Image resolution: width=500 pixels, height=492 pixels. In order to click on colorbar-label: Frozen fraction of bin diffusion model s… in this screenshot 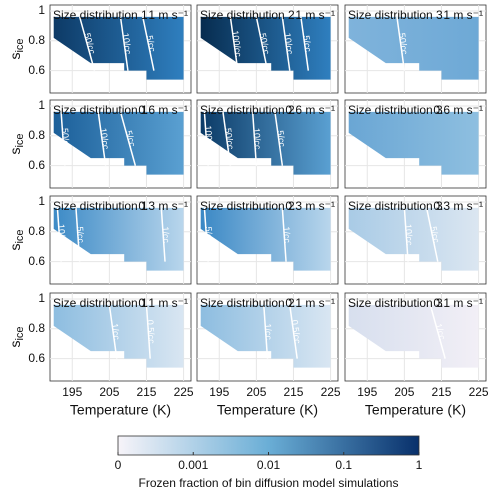, I will do `click(269, 483)`.